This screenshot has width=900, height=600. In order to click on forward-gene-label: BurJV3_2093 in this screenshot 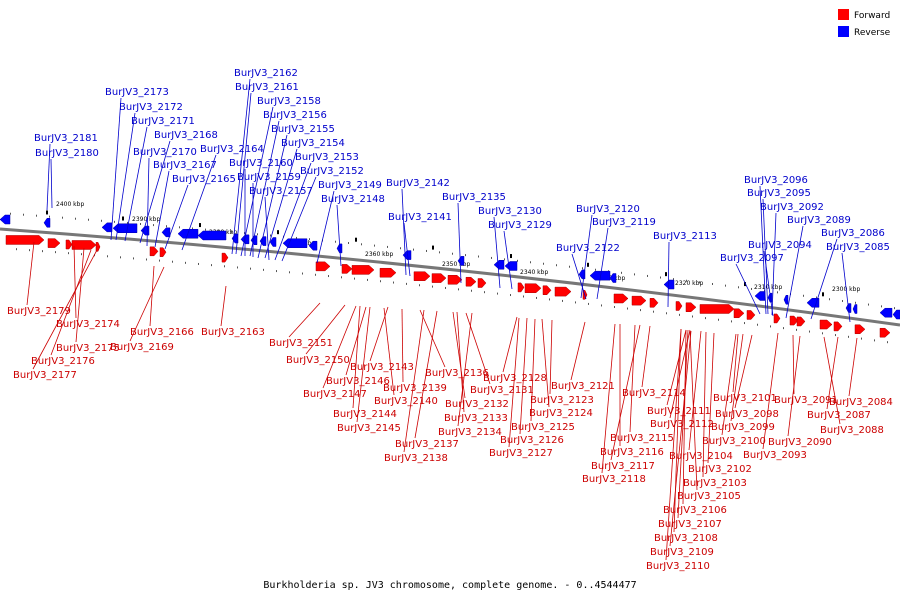, I will do `click(775, 455)`.